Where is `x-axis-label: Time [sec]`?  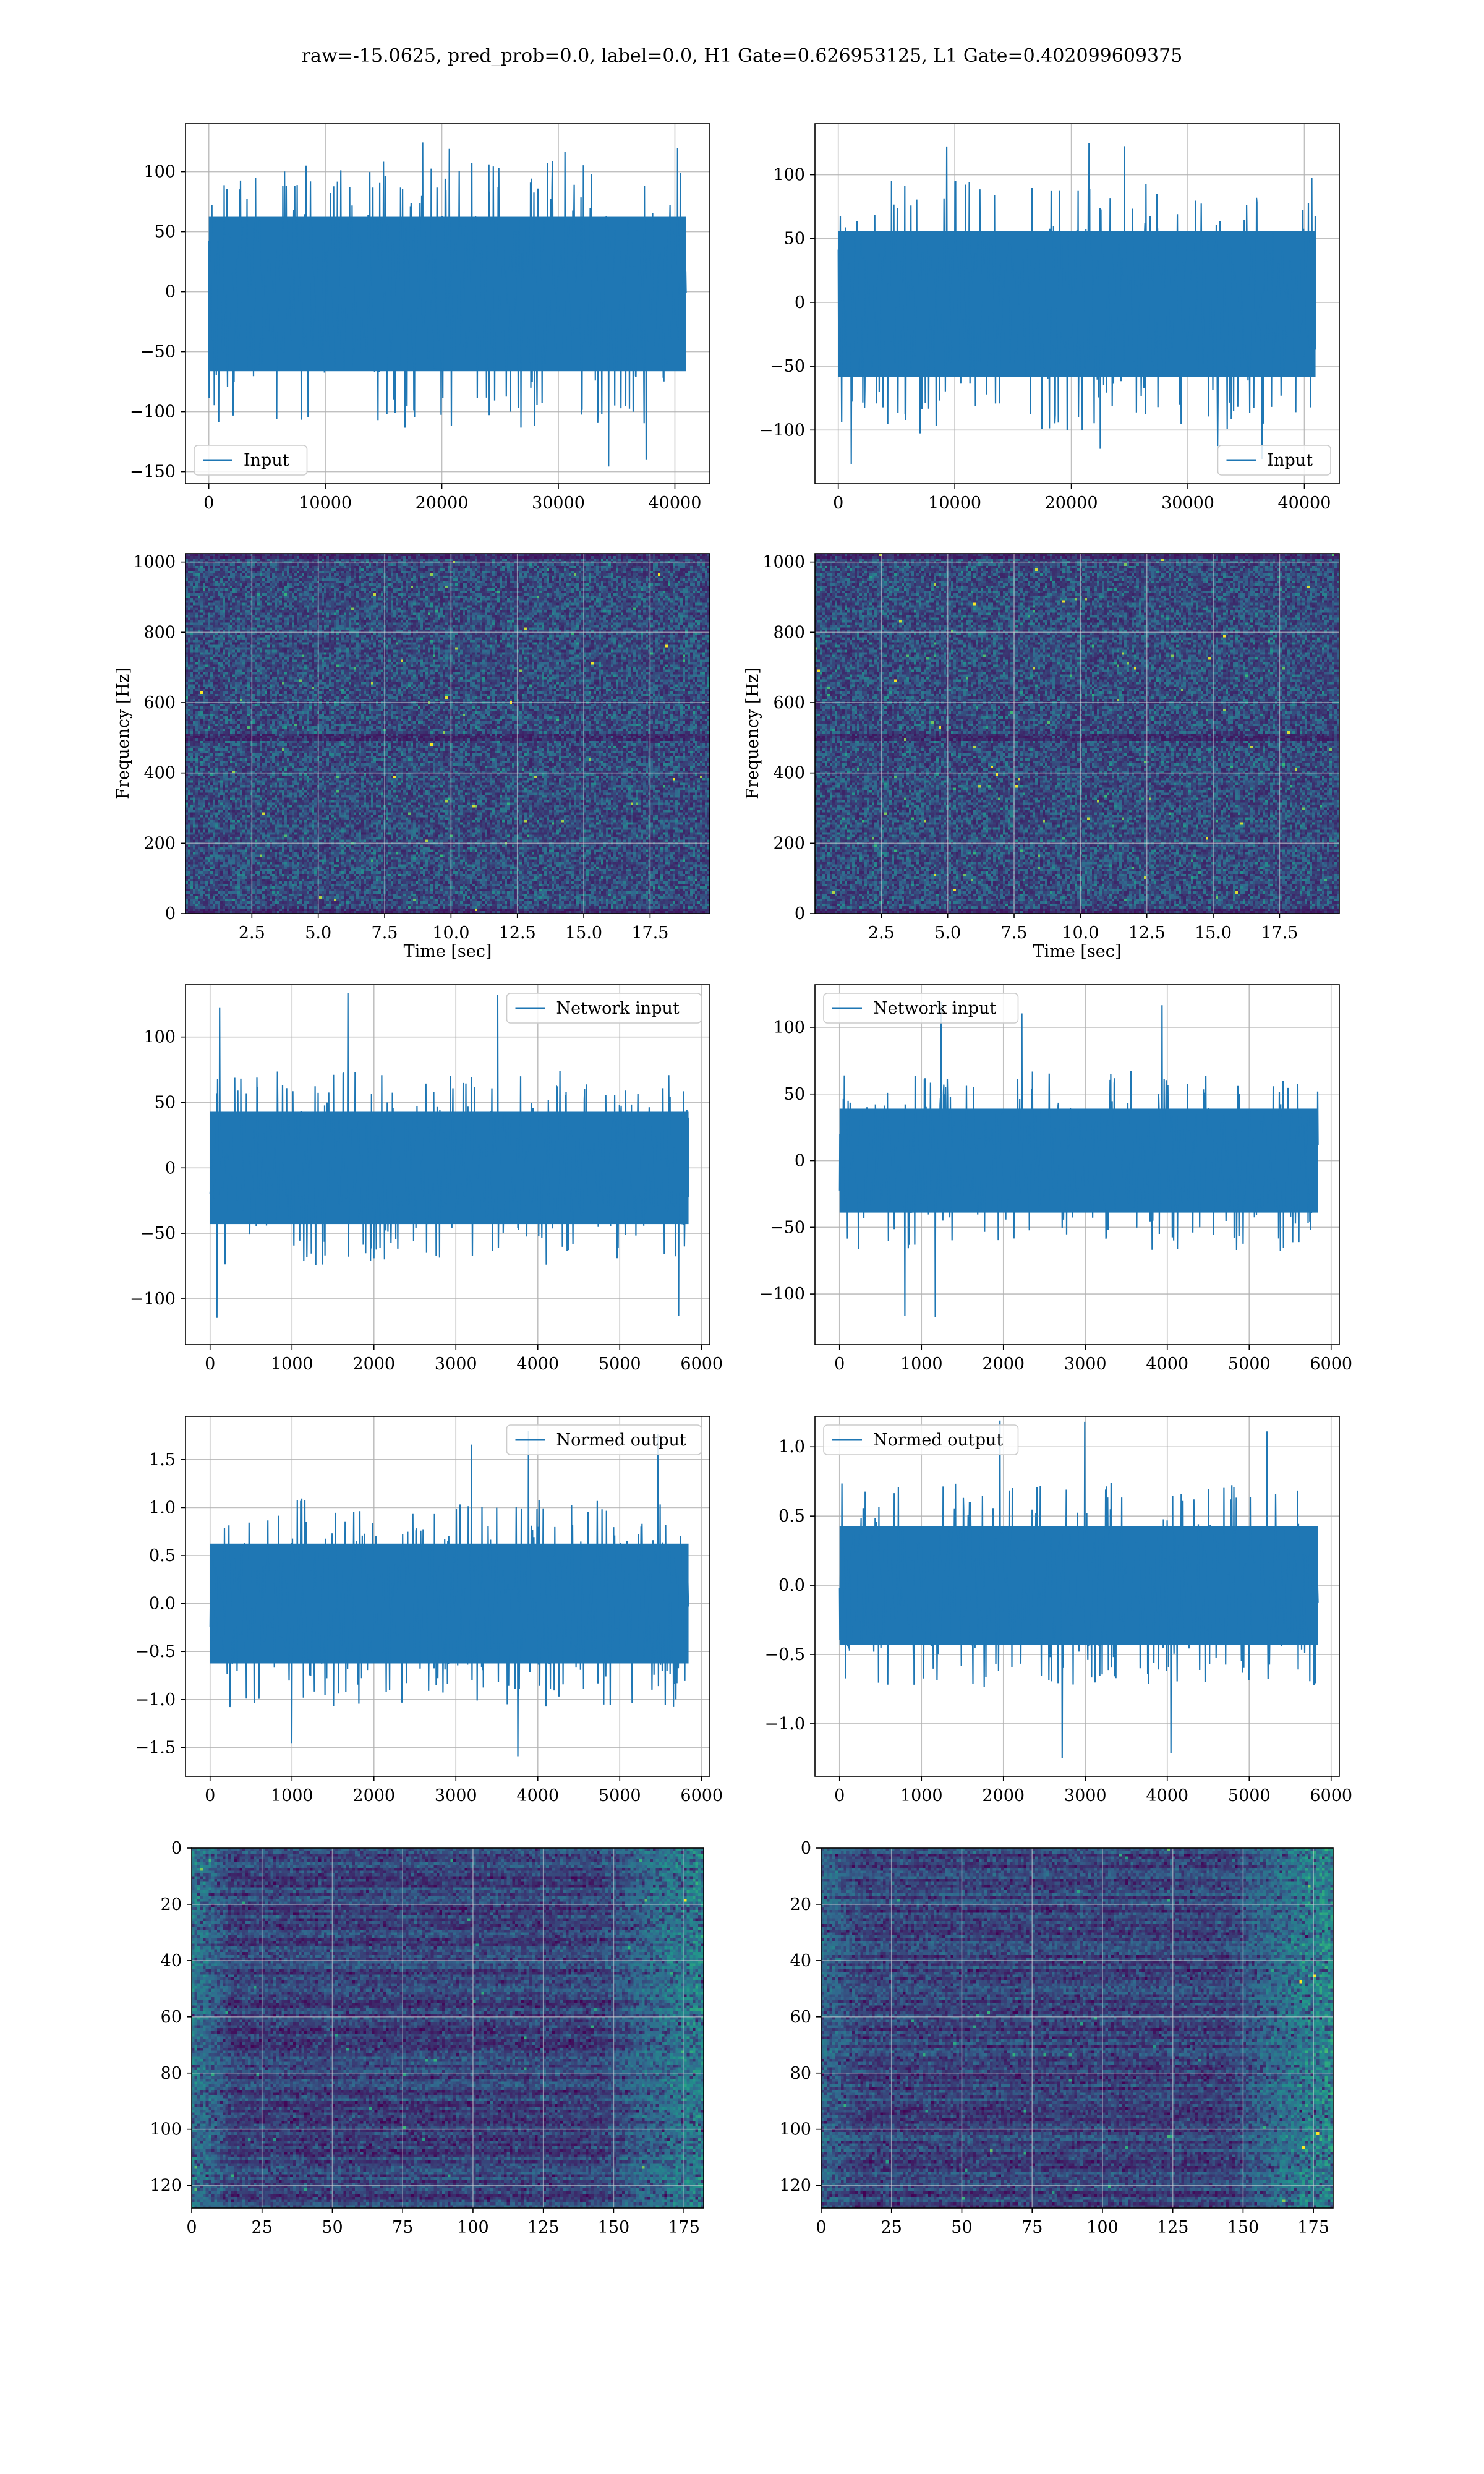
x-axis-label: Time [sec] is located at coordinates (1077, 952).